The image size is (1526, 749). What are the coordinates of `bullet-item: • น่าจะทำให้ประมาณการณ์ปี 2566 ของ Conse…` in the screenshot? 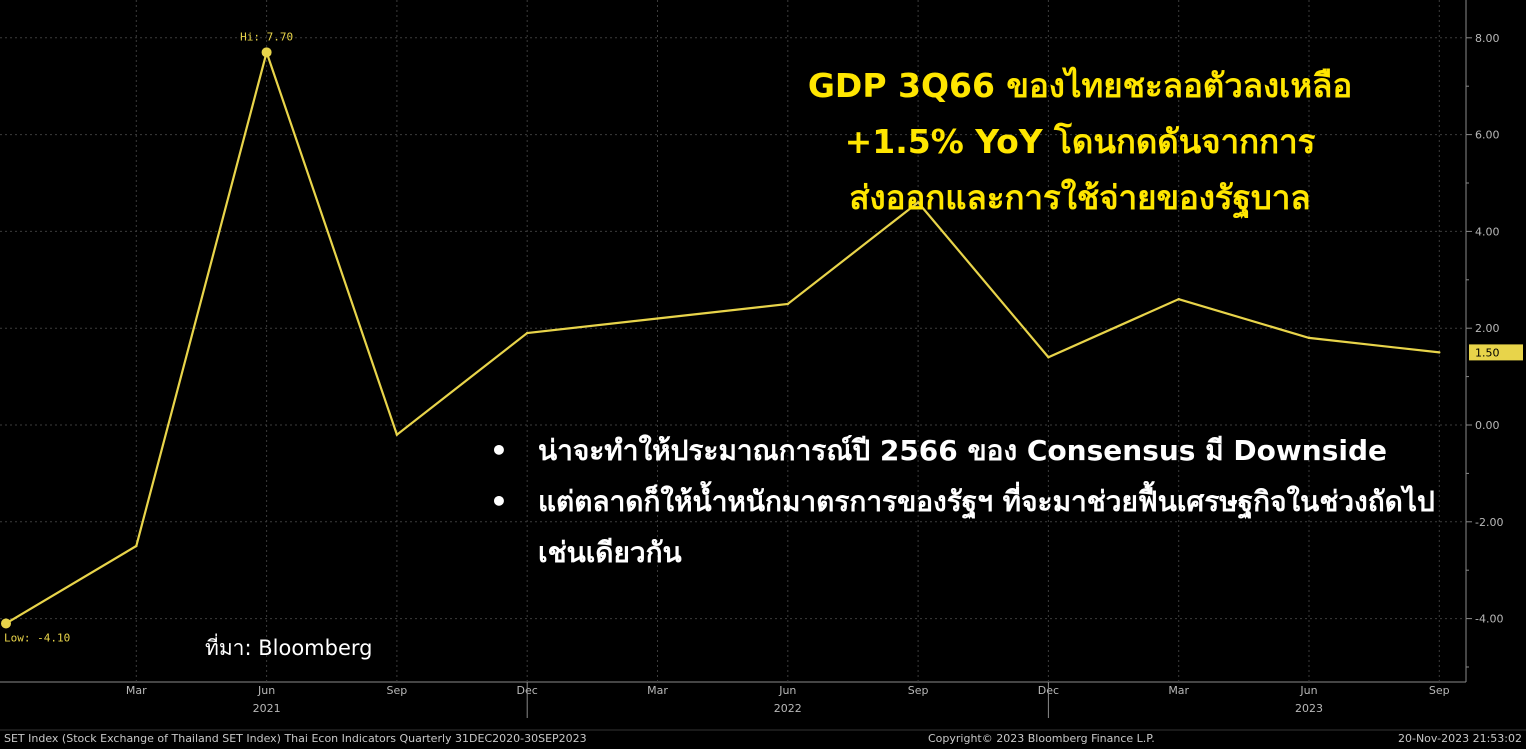 It's located at (970, 450).